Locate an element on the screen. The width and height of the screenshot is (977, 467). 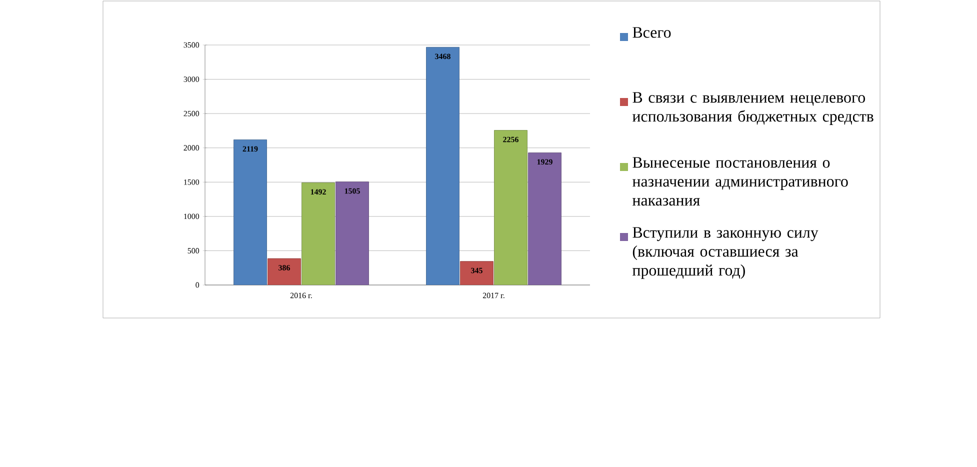
legend-label: Вынесеные постановления о назначении административного наказания is located at coordinates (740, 181).